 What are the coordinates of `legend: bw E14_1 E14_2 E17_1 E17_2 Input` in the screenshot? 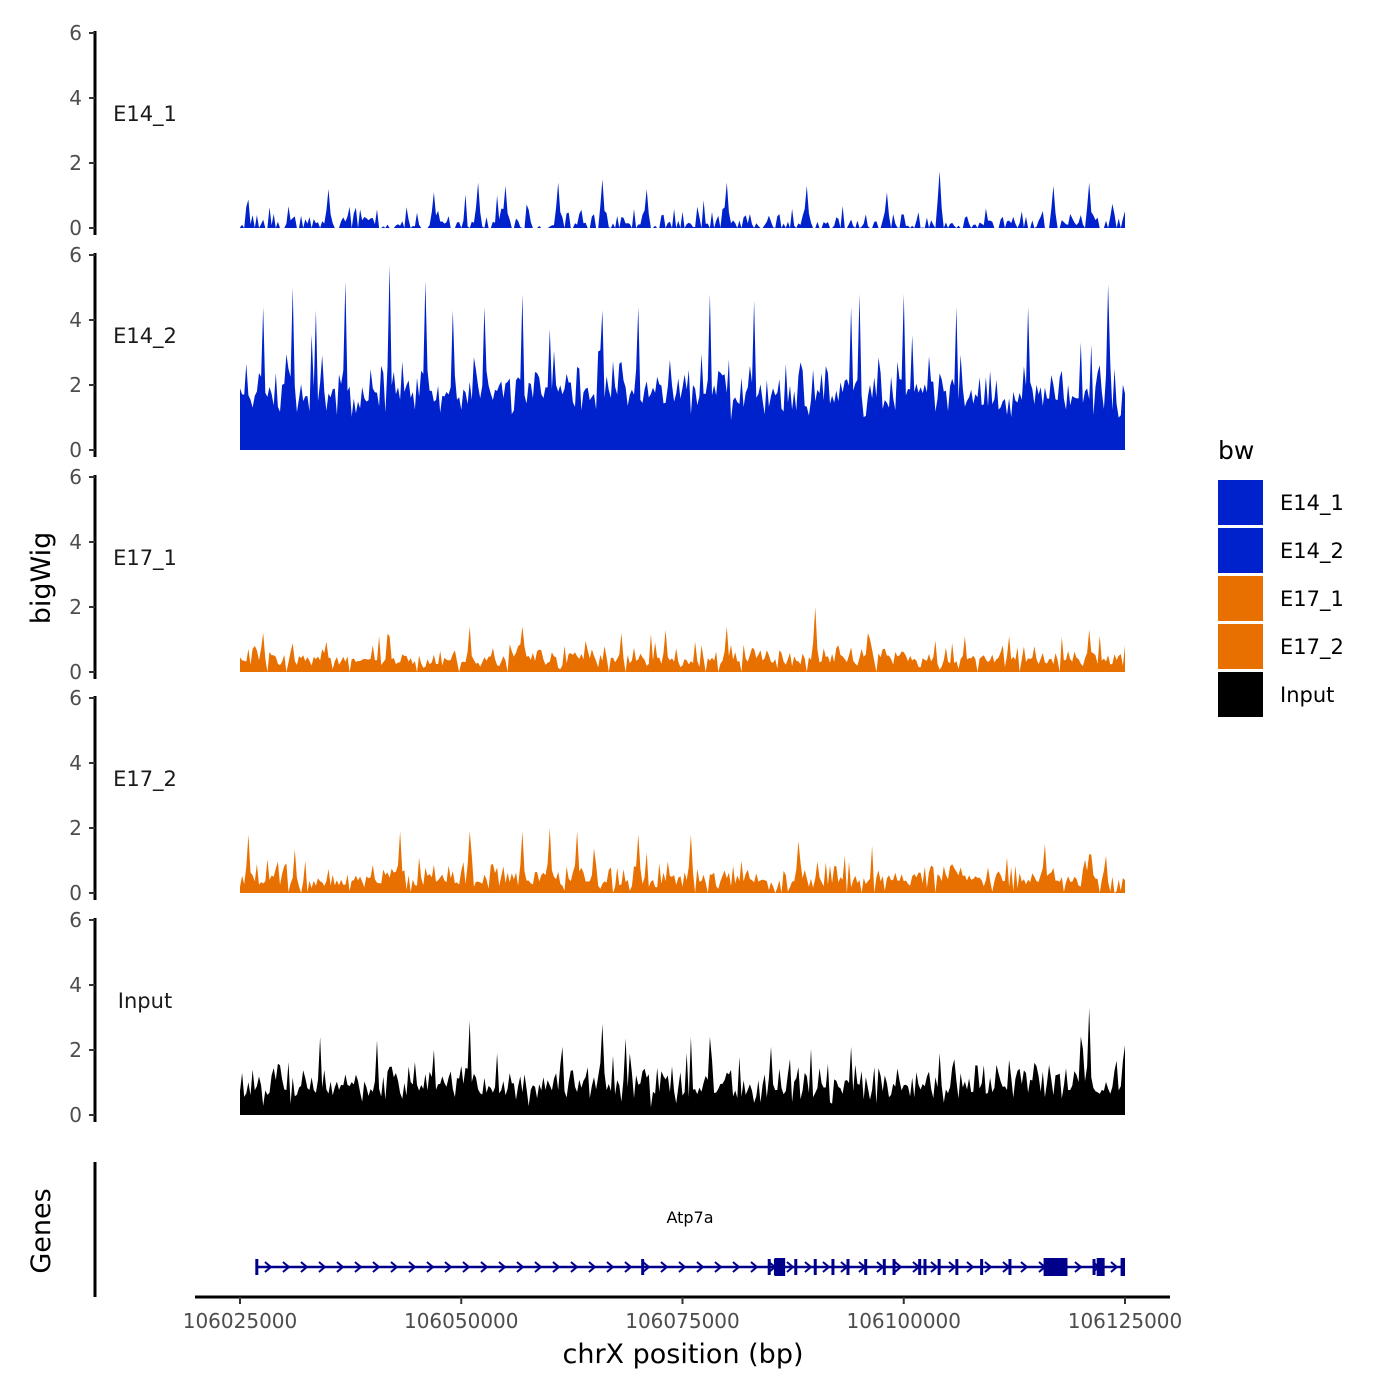 It's located at (1281, 576).